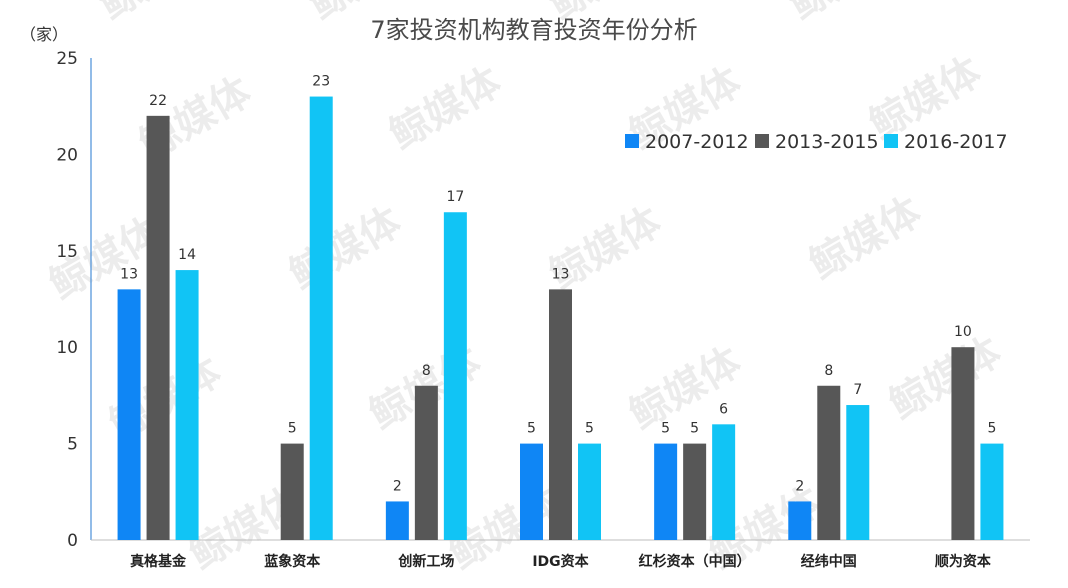  I want to click on legend-label: 2007-2012, so click(697, 142).